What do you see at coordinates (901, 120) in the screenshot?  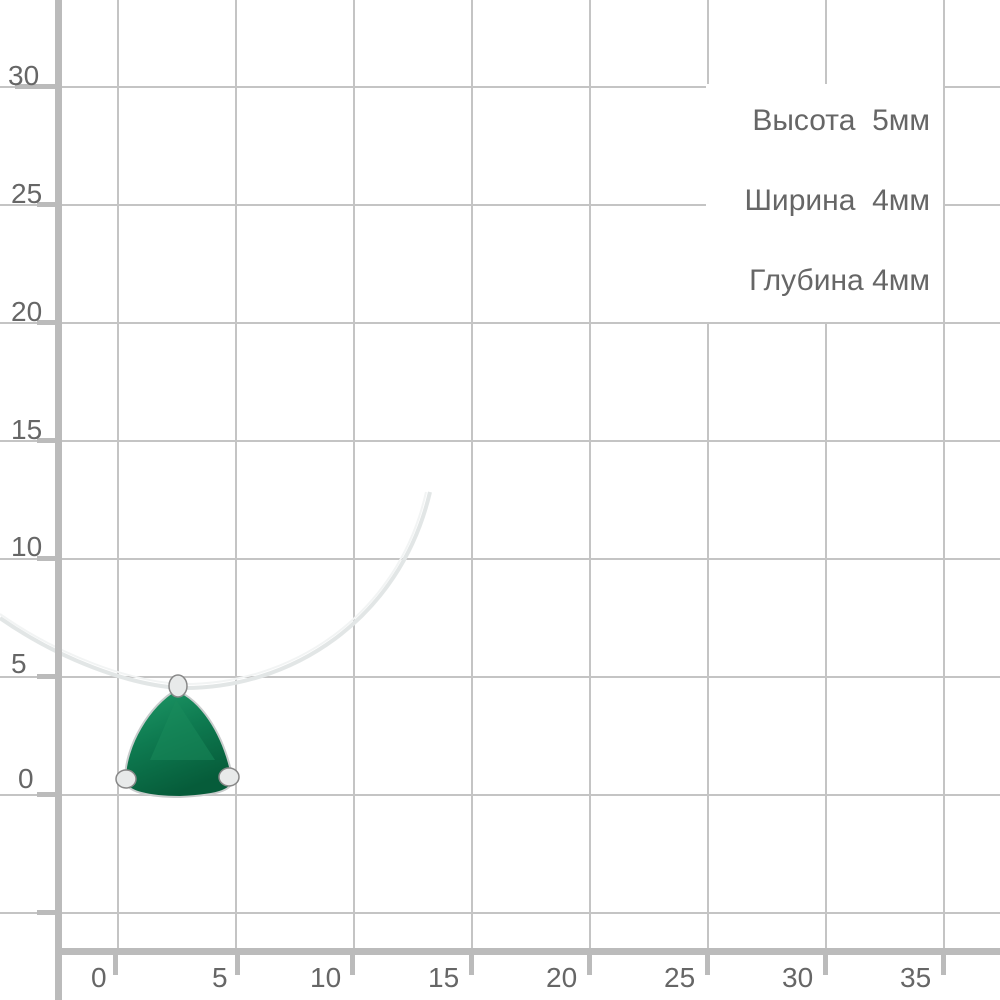 I see `spec-value: 5мм` at bounding box center [901, 120].